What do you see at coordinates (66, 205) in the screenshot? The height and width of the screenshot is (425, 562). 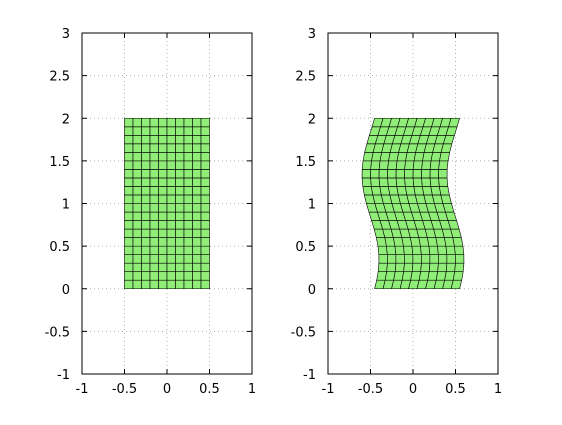 I see `y-tick-label: 1` at bounding box center [66, 205].